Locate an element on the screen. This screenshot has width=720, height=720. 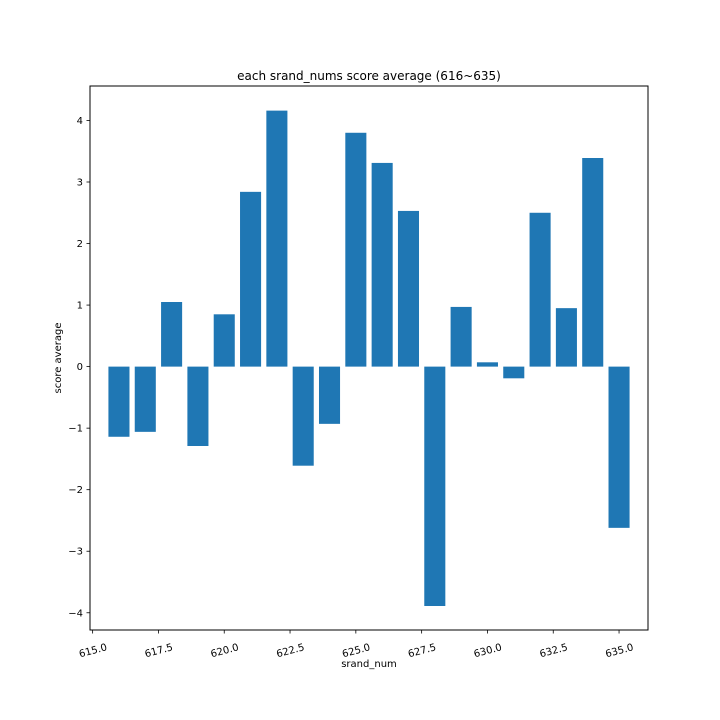
y-tick-label: 3 is located at coordinates (80, 183).